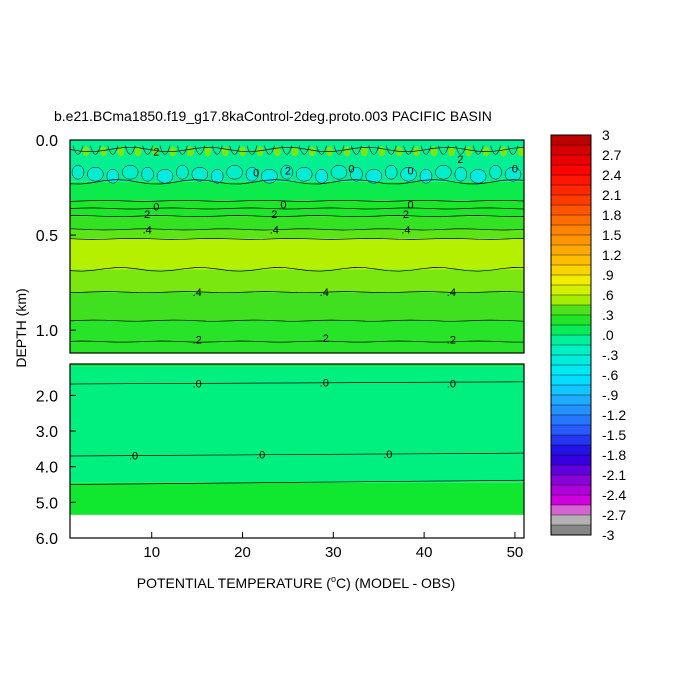 Image resolution: width=700 pixels, height=700 pixels. What do you see at coordinates (515, 552) in the screenshot?
I see `x-tick-label: 50` at bounding box center [515, 552].